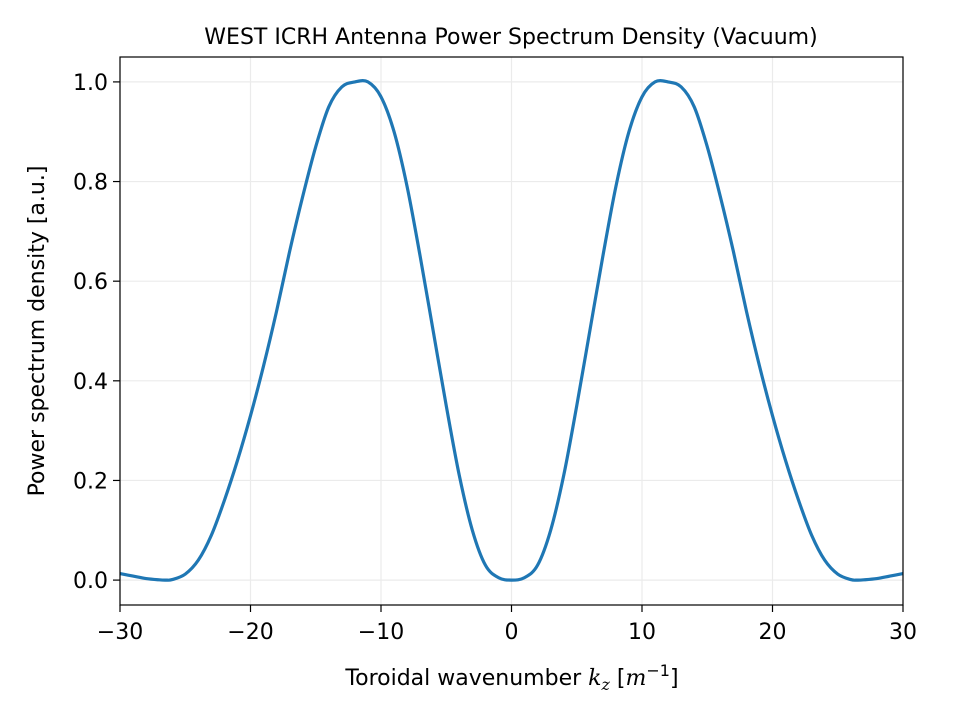 The image size is (960, 717). Describe the element at coordinates (381, 632) in the screenshot. I see `x-tick-label: −10` at that location.